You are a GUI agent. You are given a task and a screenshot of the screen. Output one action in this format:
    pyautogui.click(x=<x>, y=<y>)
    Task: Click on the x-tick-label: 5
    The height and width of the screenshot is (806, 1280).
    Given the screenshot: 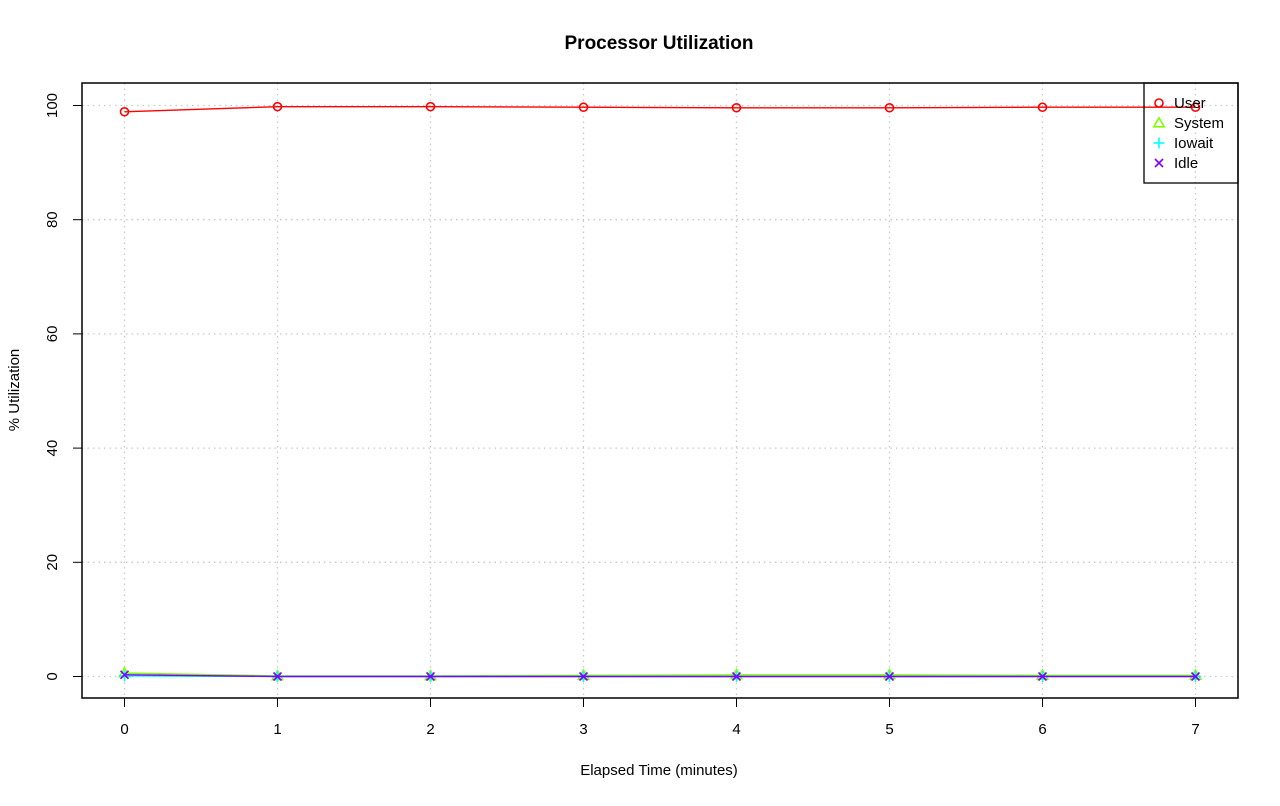 What is the action you would take?
    pyautogui.click(x=889, y=729)
    